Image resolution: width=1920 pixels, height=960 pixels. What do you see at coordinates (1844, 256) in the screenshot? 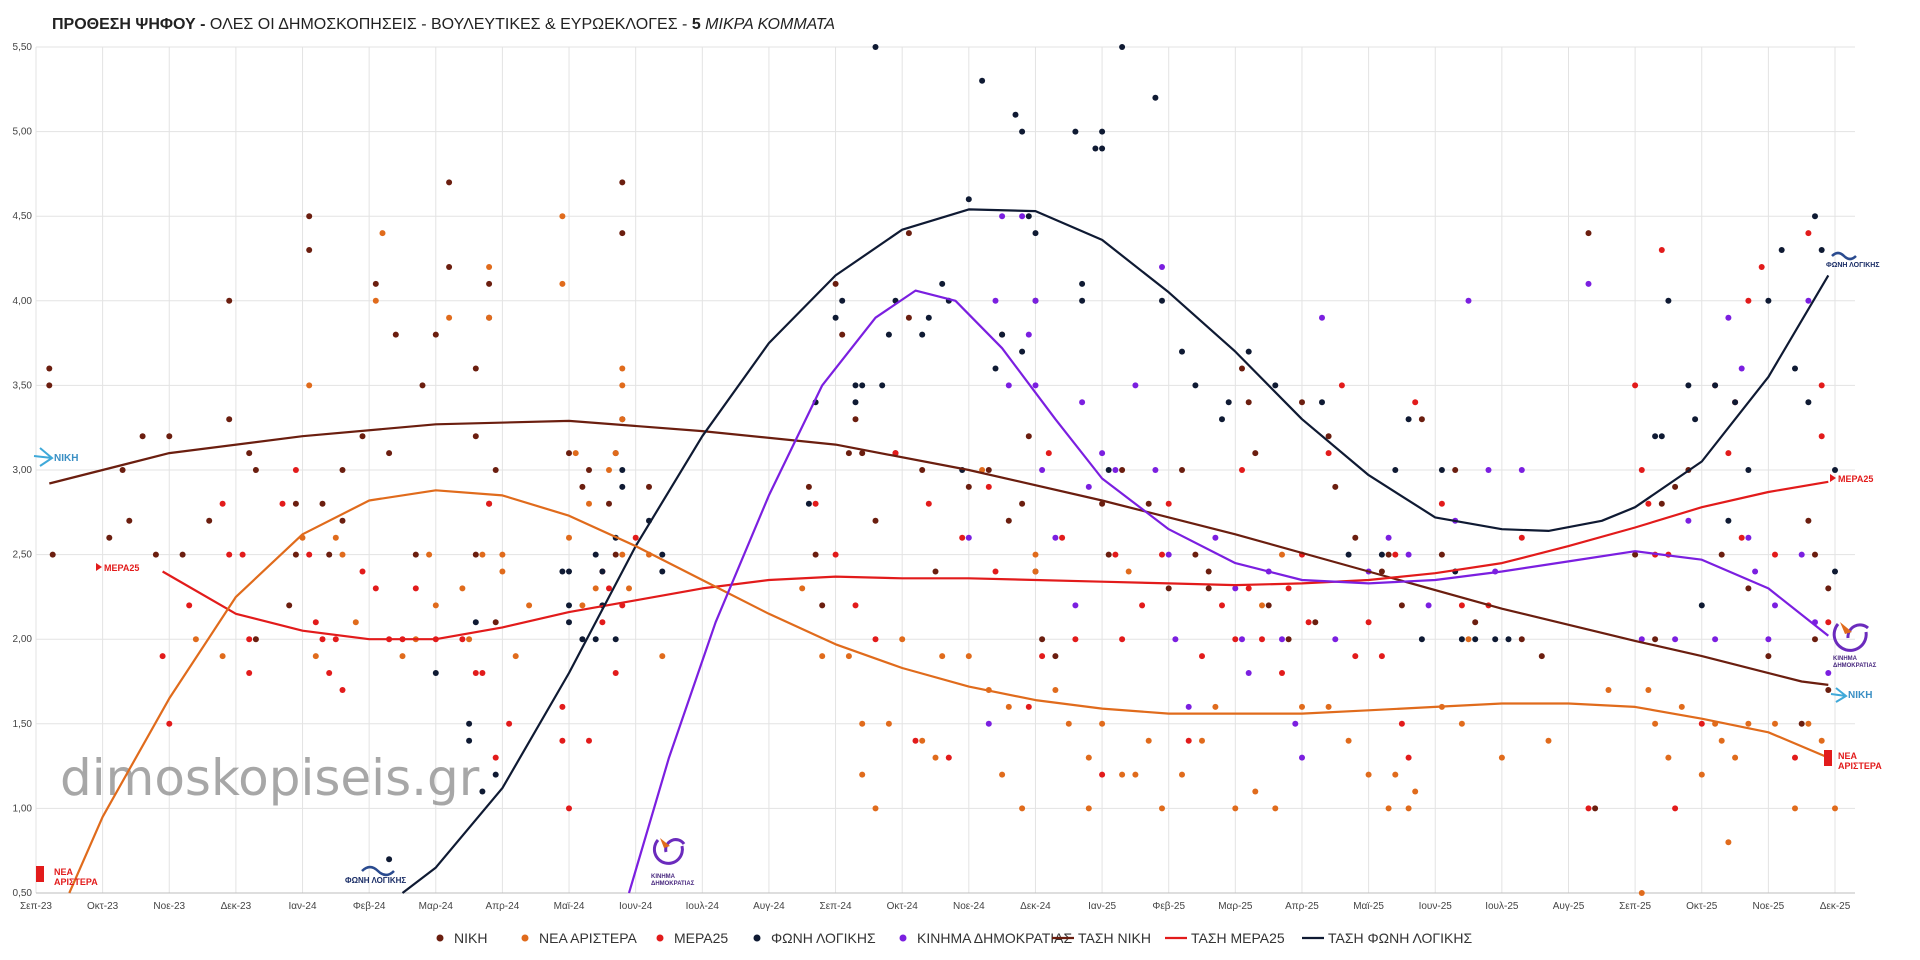
I see `foni-logo-right-icon` at bounding box center [1844, 256].